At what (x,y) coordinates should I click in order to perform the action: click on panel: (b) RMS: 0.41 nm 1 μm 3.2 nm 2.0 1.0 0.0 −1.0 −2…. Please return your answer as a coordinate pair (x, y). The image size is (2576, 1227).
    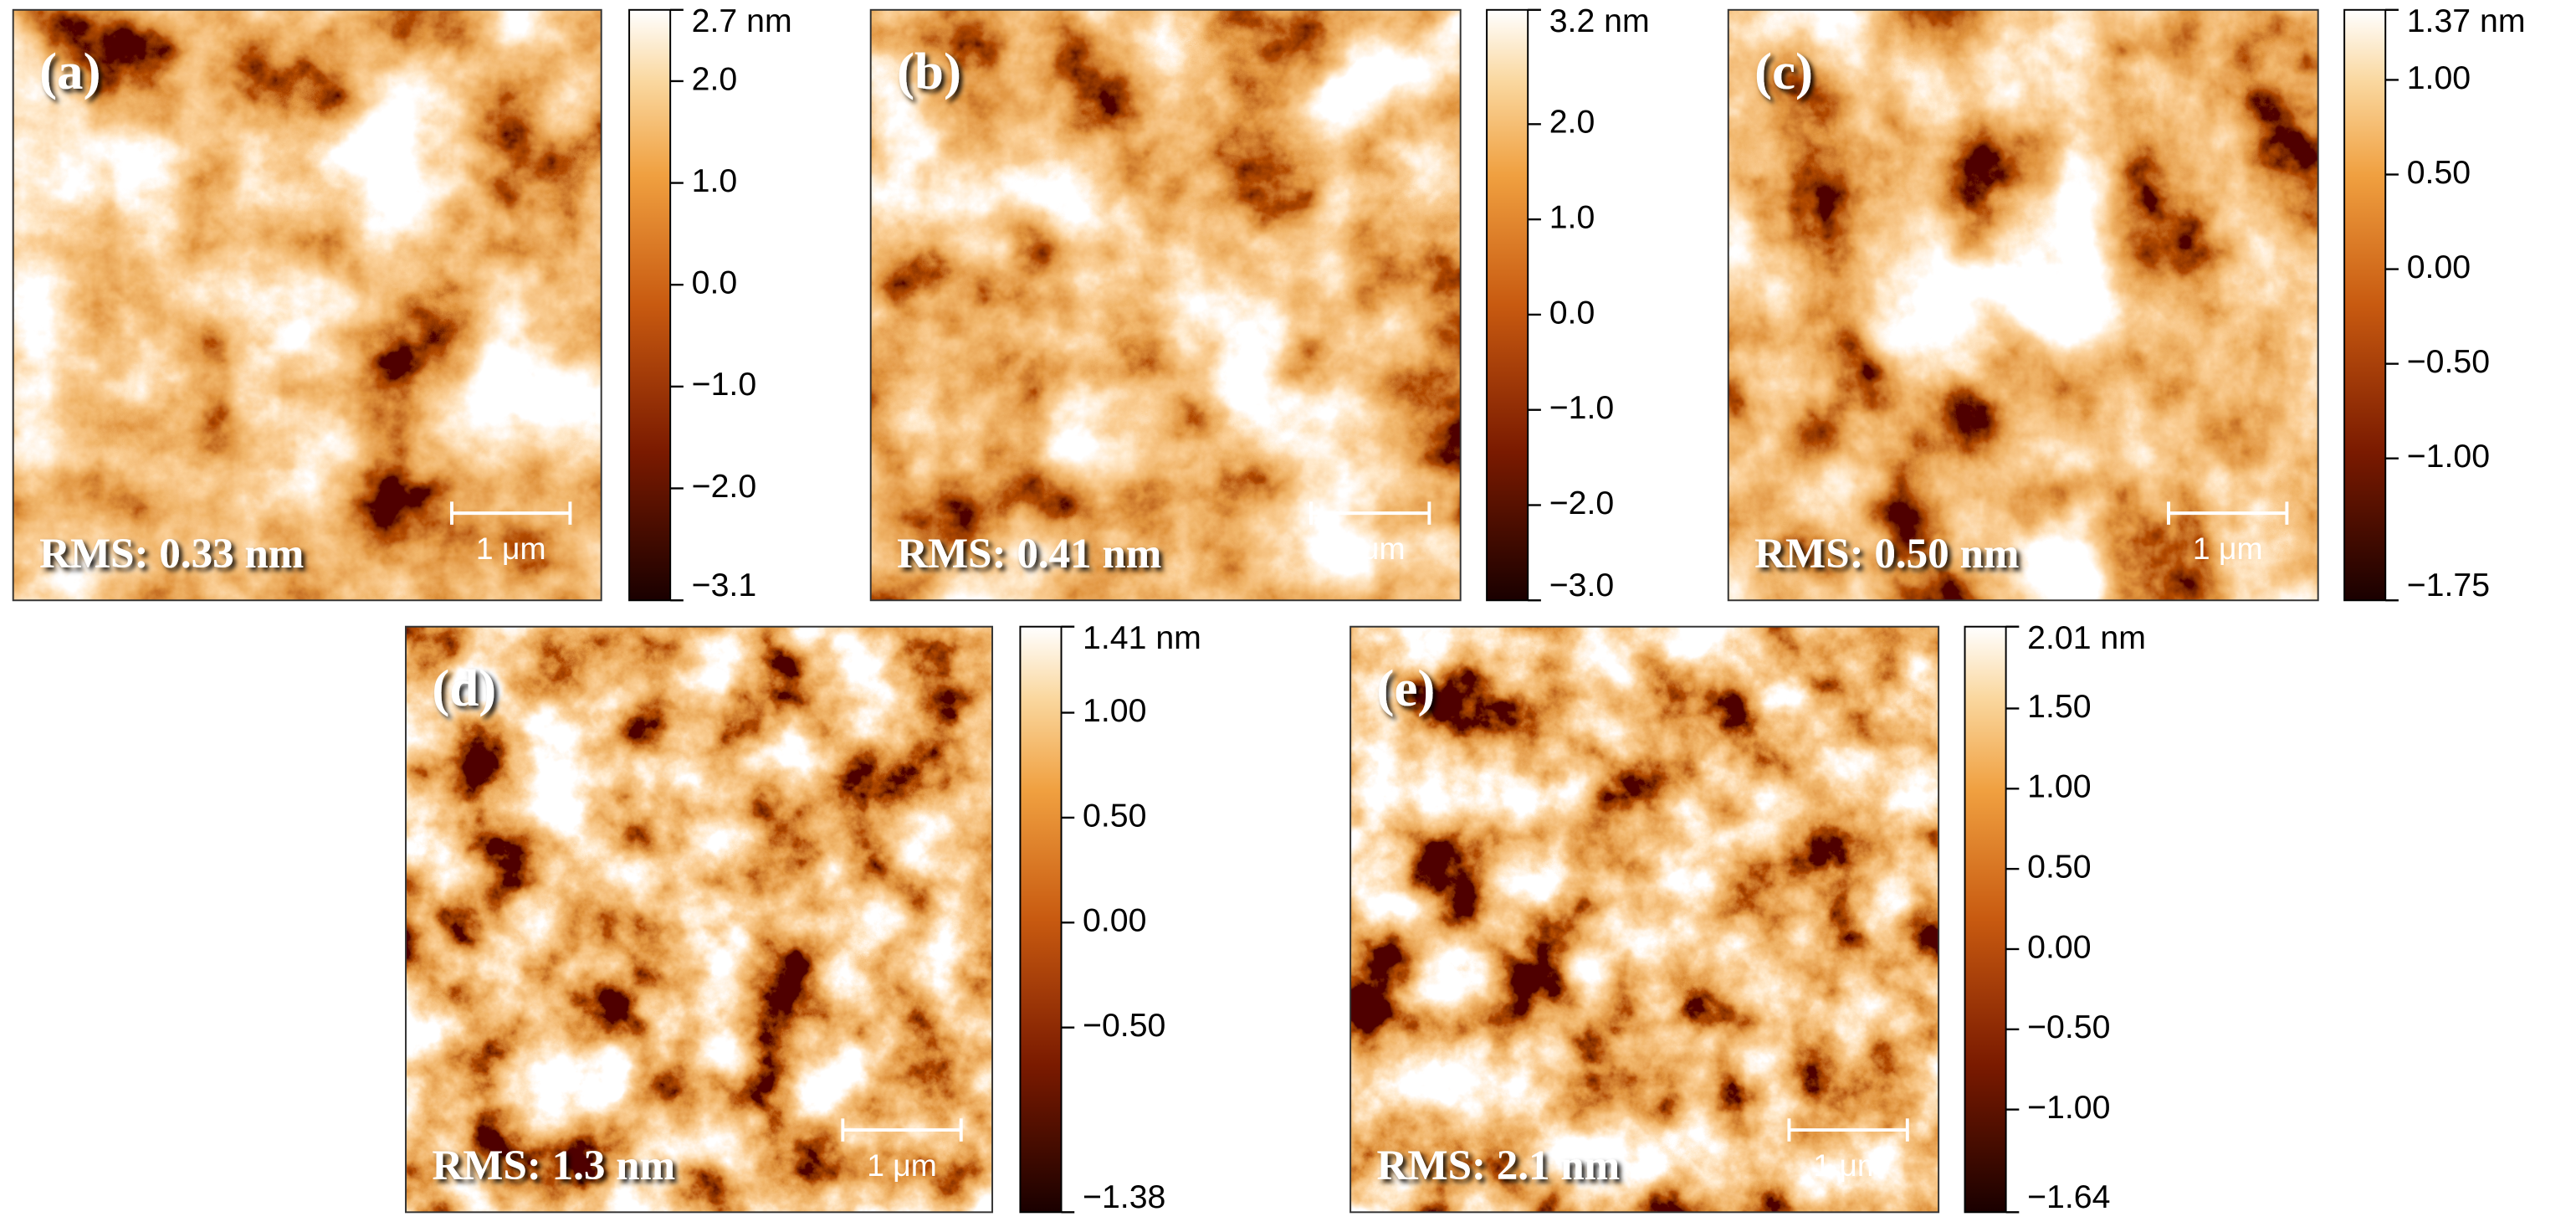
    Looking at the image, I should click on (1259, 303).